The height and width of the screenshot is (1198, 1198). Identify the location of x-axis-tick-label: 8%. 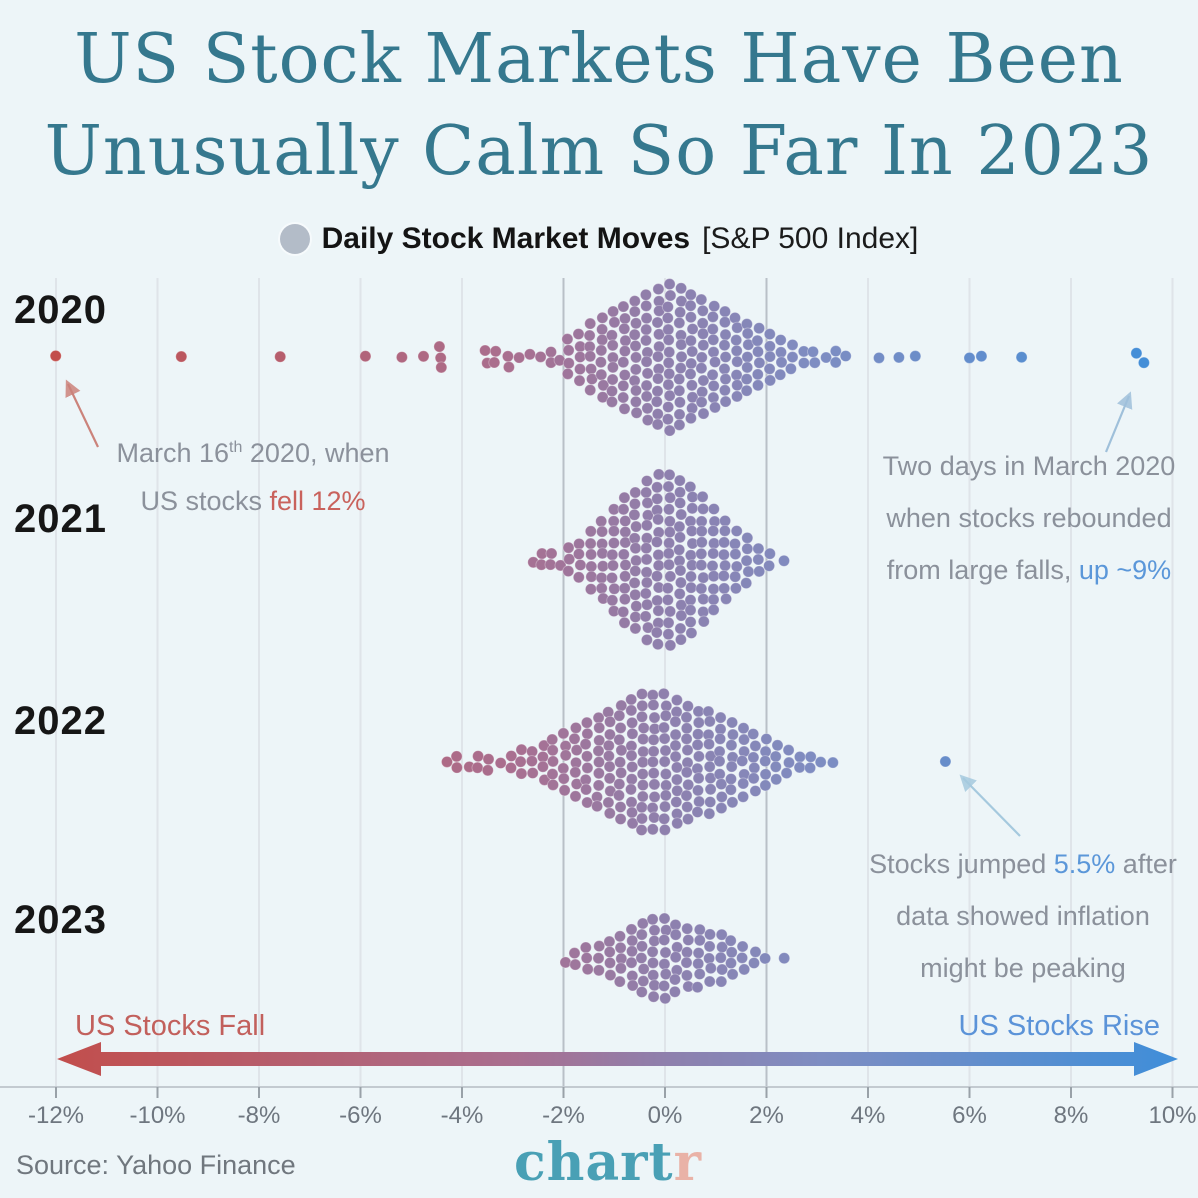
(1071, 1115).